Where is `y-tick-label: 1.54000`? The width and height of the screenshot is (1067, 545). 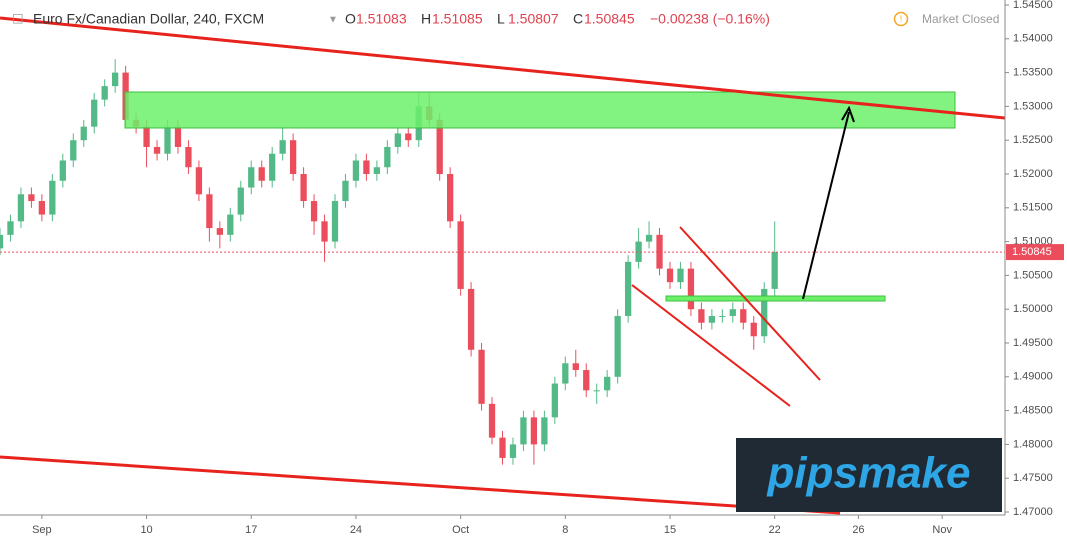 y-tick-label: 1.54000 is located at coordinates (1033, 39).